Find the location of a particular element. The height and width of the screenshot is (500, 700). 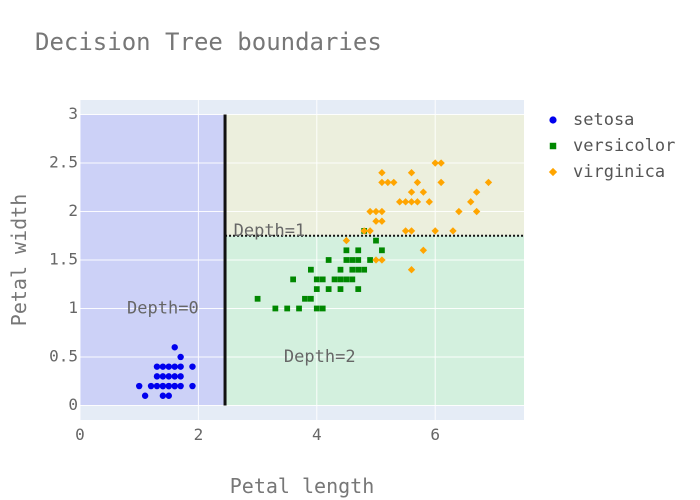

legend-item-versicolor: versicolor is located at coordinates (612, 146).